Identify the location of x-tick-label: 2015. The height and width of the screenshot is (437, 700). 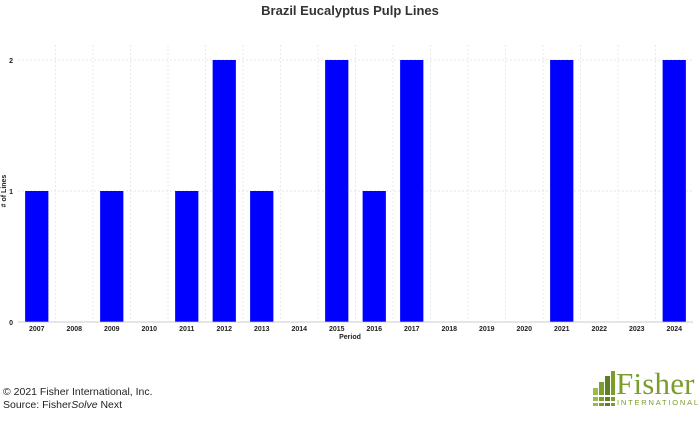
(337, 329).